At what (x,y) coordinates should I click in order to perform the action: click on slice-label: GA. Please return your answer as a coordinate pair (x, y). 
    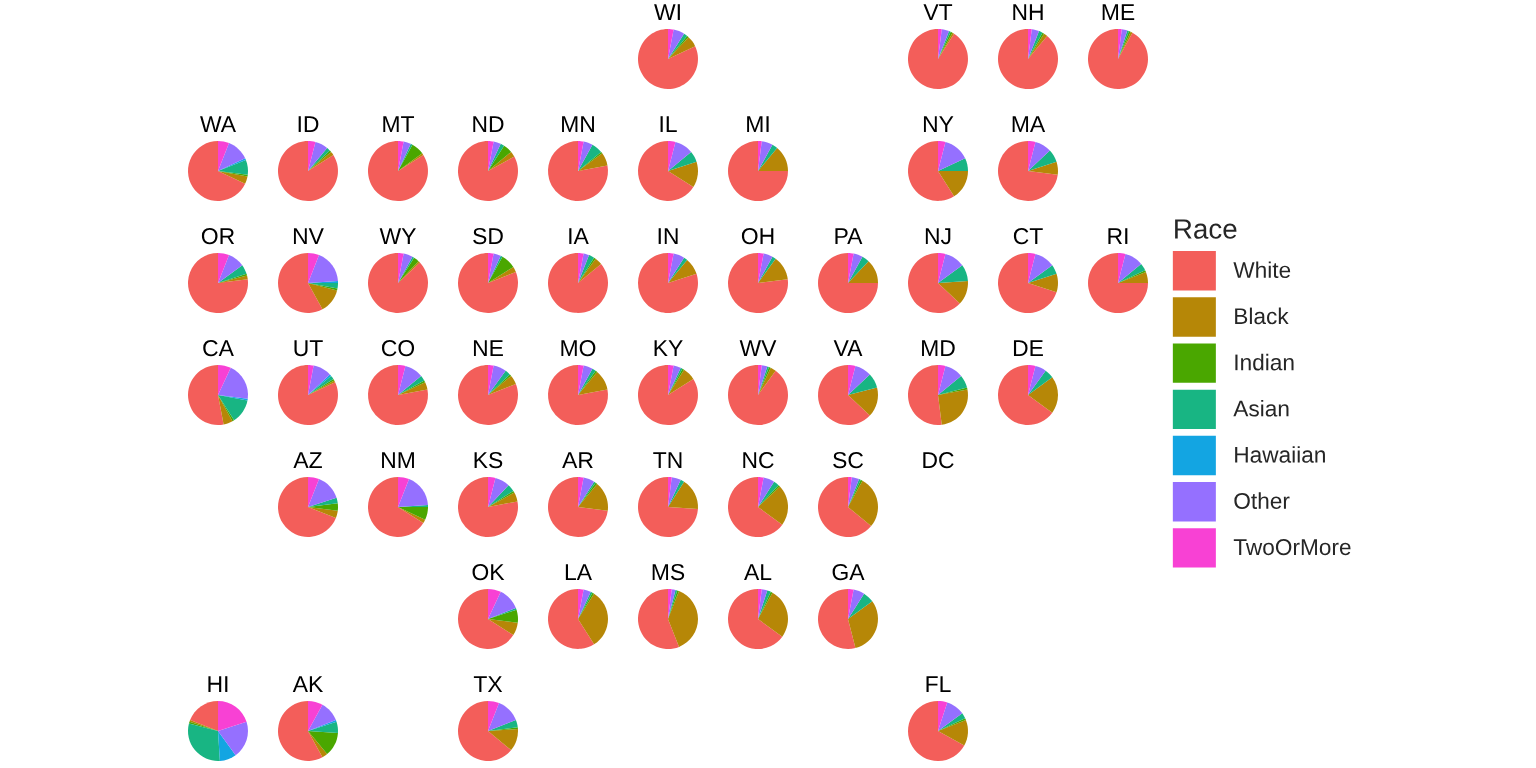
    Looking at the image, I should click on (848, 572).